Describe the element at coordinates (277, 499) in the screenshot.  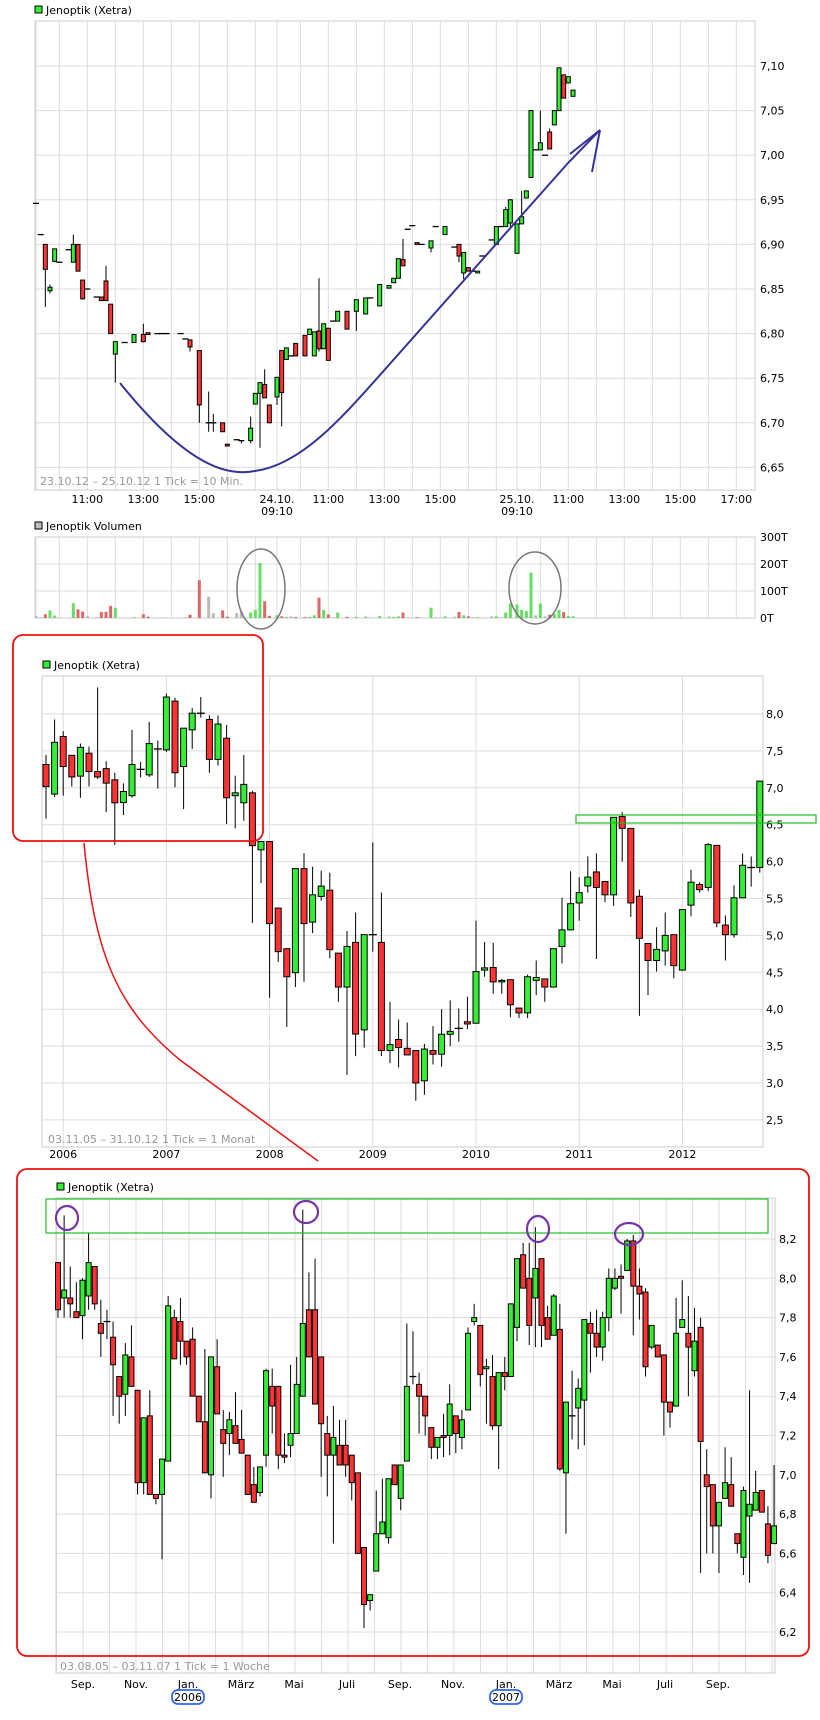
I see `x-tick-label: 24.10.` at that location.